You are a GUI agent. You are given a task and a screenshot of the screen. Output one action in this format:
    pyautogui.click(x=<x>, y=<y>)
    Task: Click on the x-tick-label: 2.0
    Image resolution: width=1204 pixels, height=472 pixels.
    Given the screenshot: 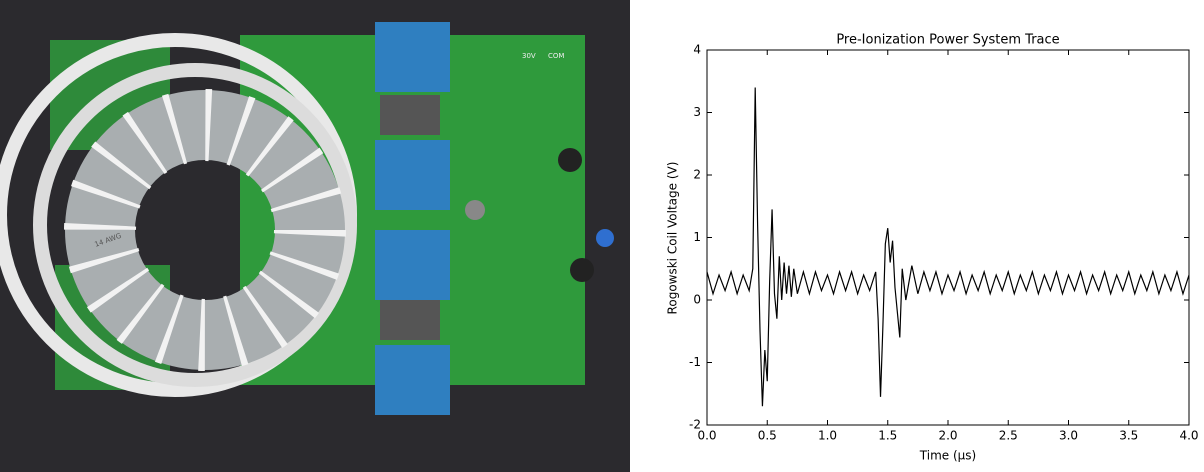 What is the action you would take?
    pyautogui.click(x=947, y=436)
    